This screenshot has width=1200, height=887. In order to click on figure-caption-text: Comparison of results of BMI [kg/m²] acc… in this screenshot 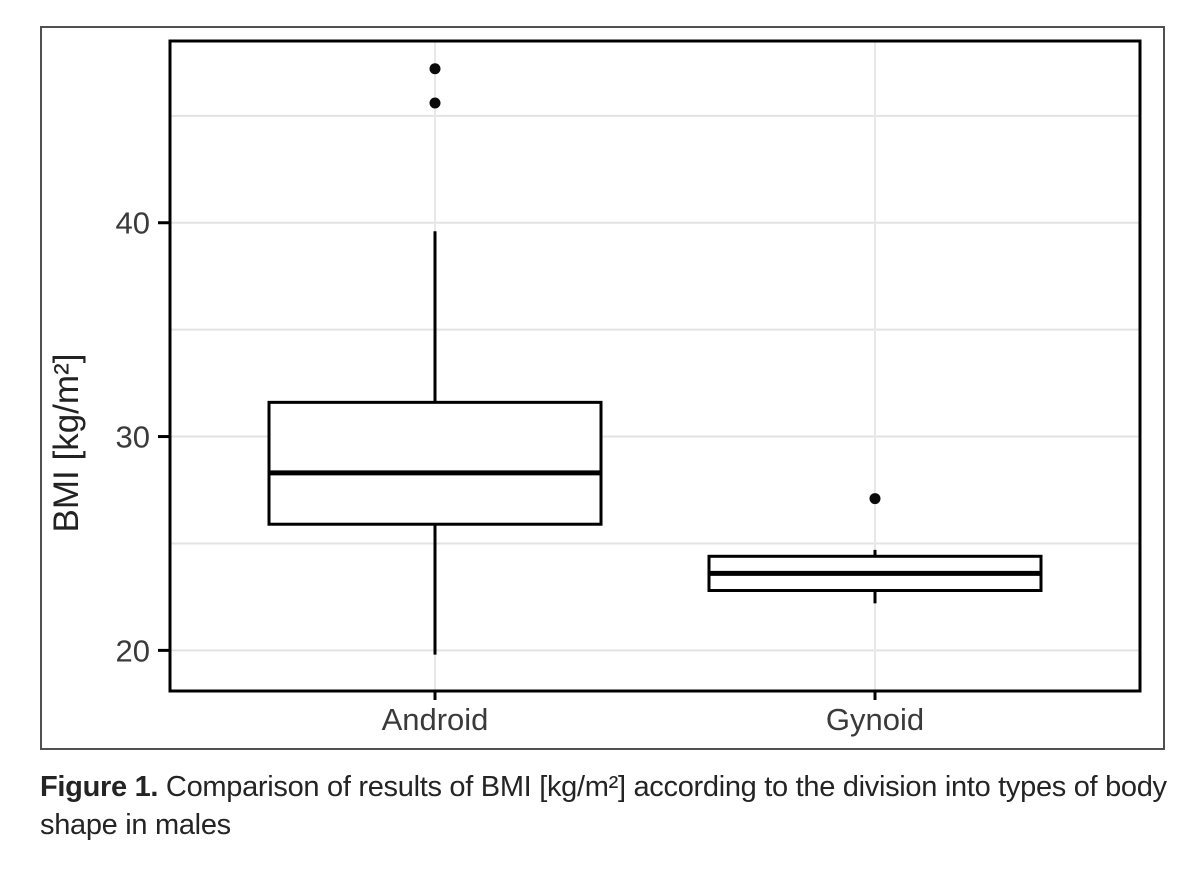, I will do `click(603, 806)`.